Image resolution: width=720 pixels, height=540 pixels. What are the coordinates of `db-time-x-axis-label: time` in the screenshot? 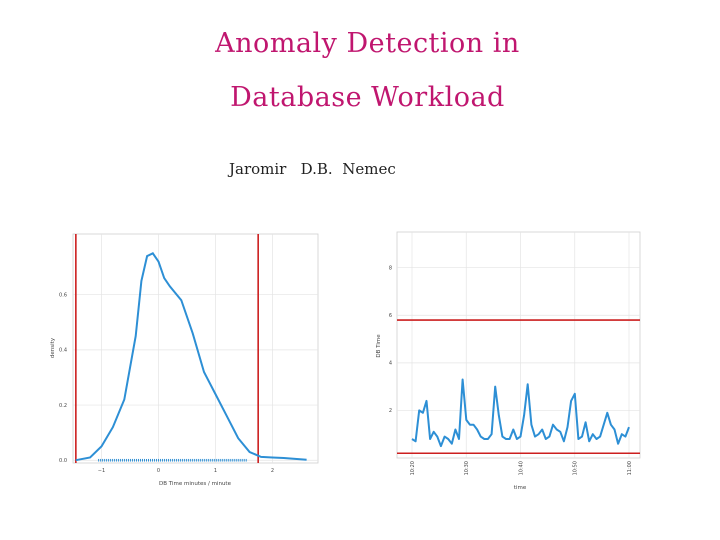 It's located at (520, 488).